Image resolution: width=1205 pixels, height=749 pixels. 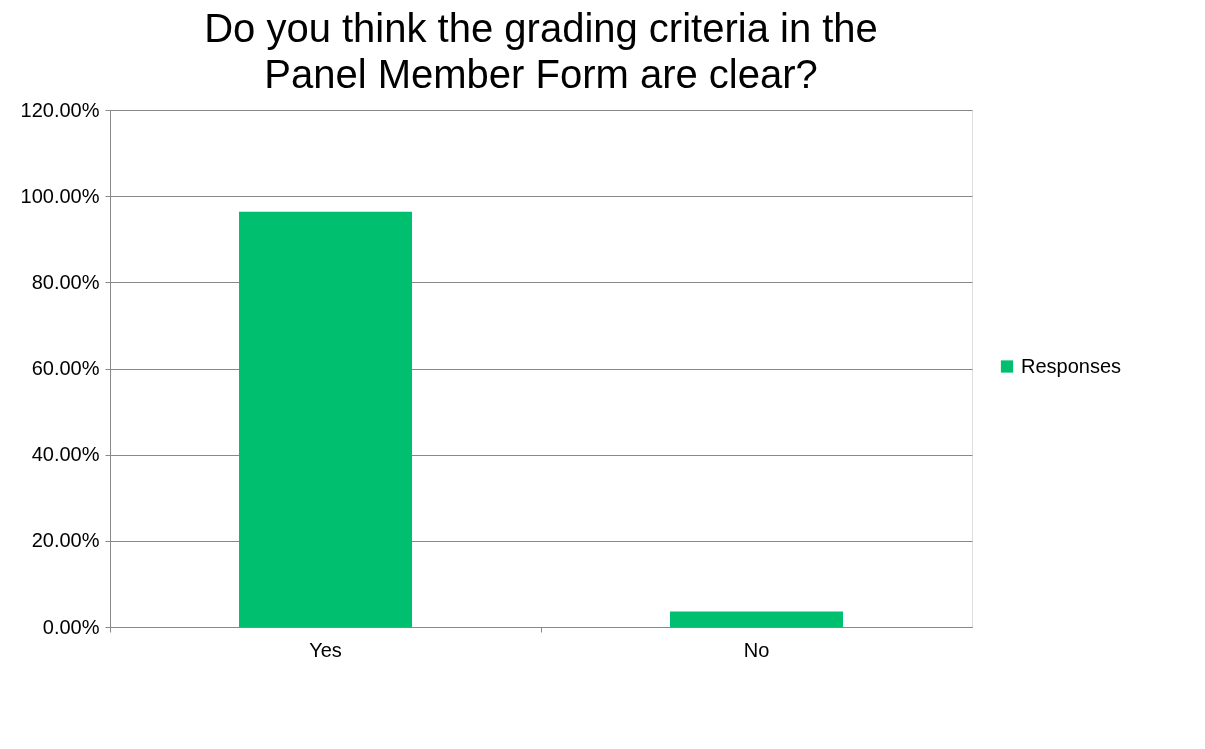 What do you see at coordinates (65, 540) in the screenshot?
I see `y-tick-label: 20.00%` at bounding box center [65, 540].